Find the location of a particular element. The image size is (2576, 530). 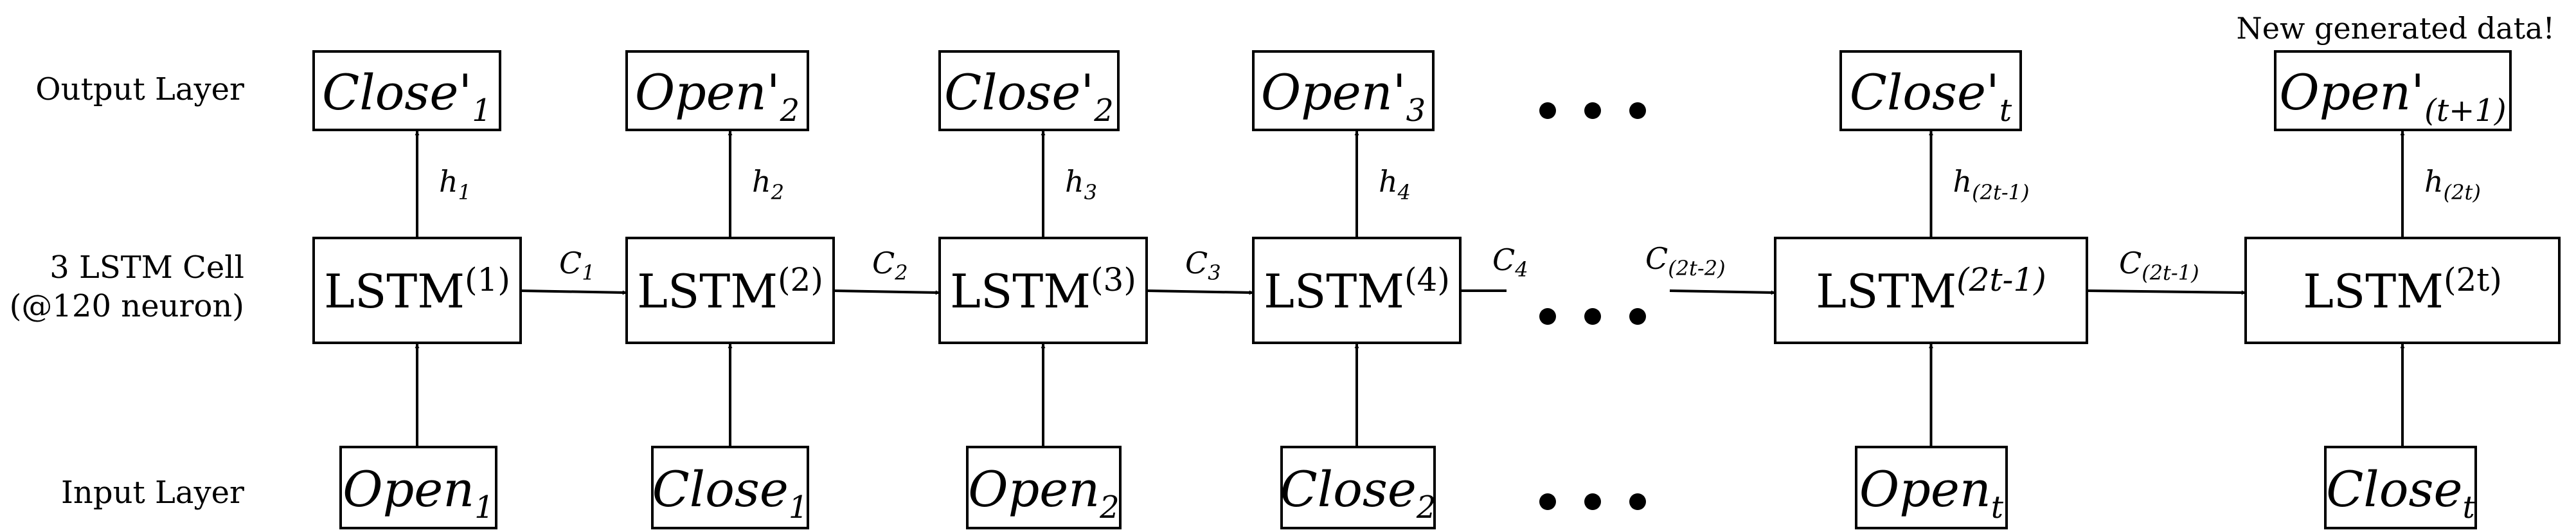

cell-state-label: C3 is located at coordinates (1203, 266).